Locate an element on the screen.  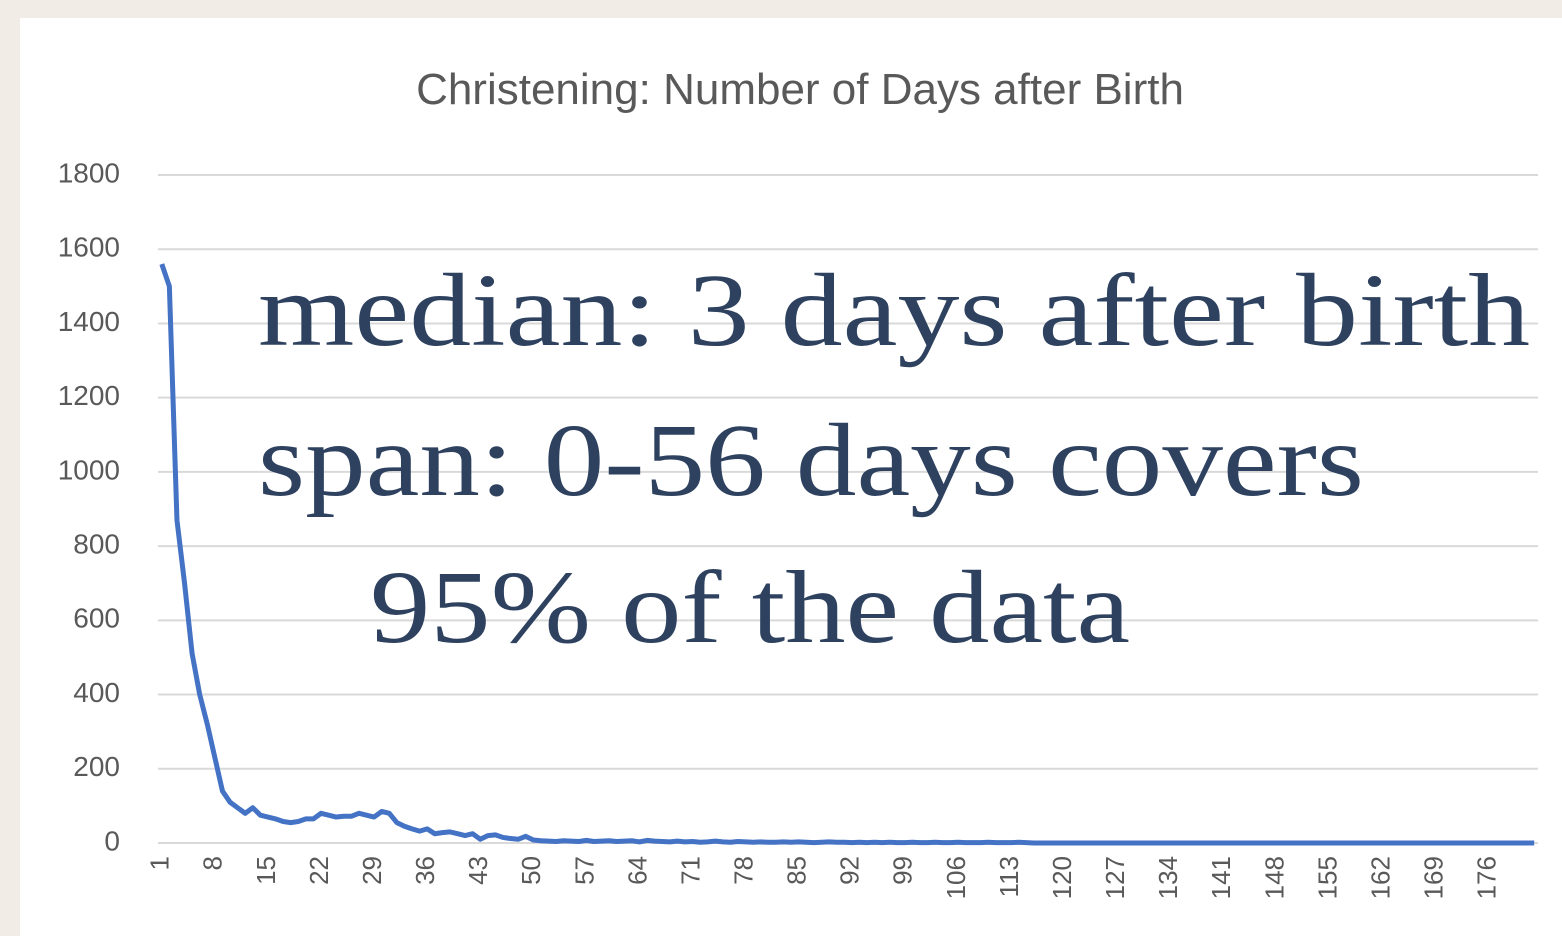
x-tick-label: 8 is located at coordinates (213, 863).